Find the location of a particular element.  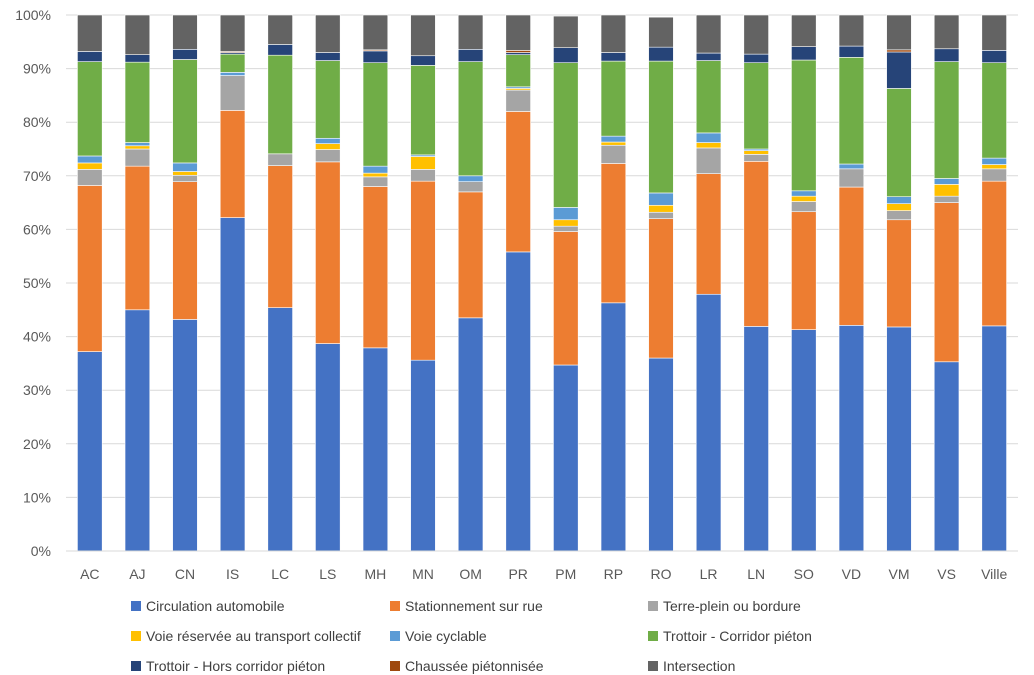

legend-label: Chaussée piétonnisée is located at coordinates (474, 666).